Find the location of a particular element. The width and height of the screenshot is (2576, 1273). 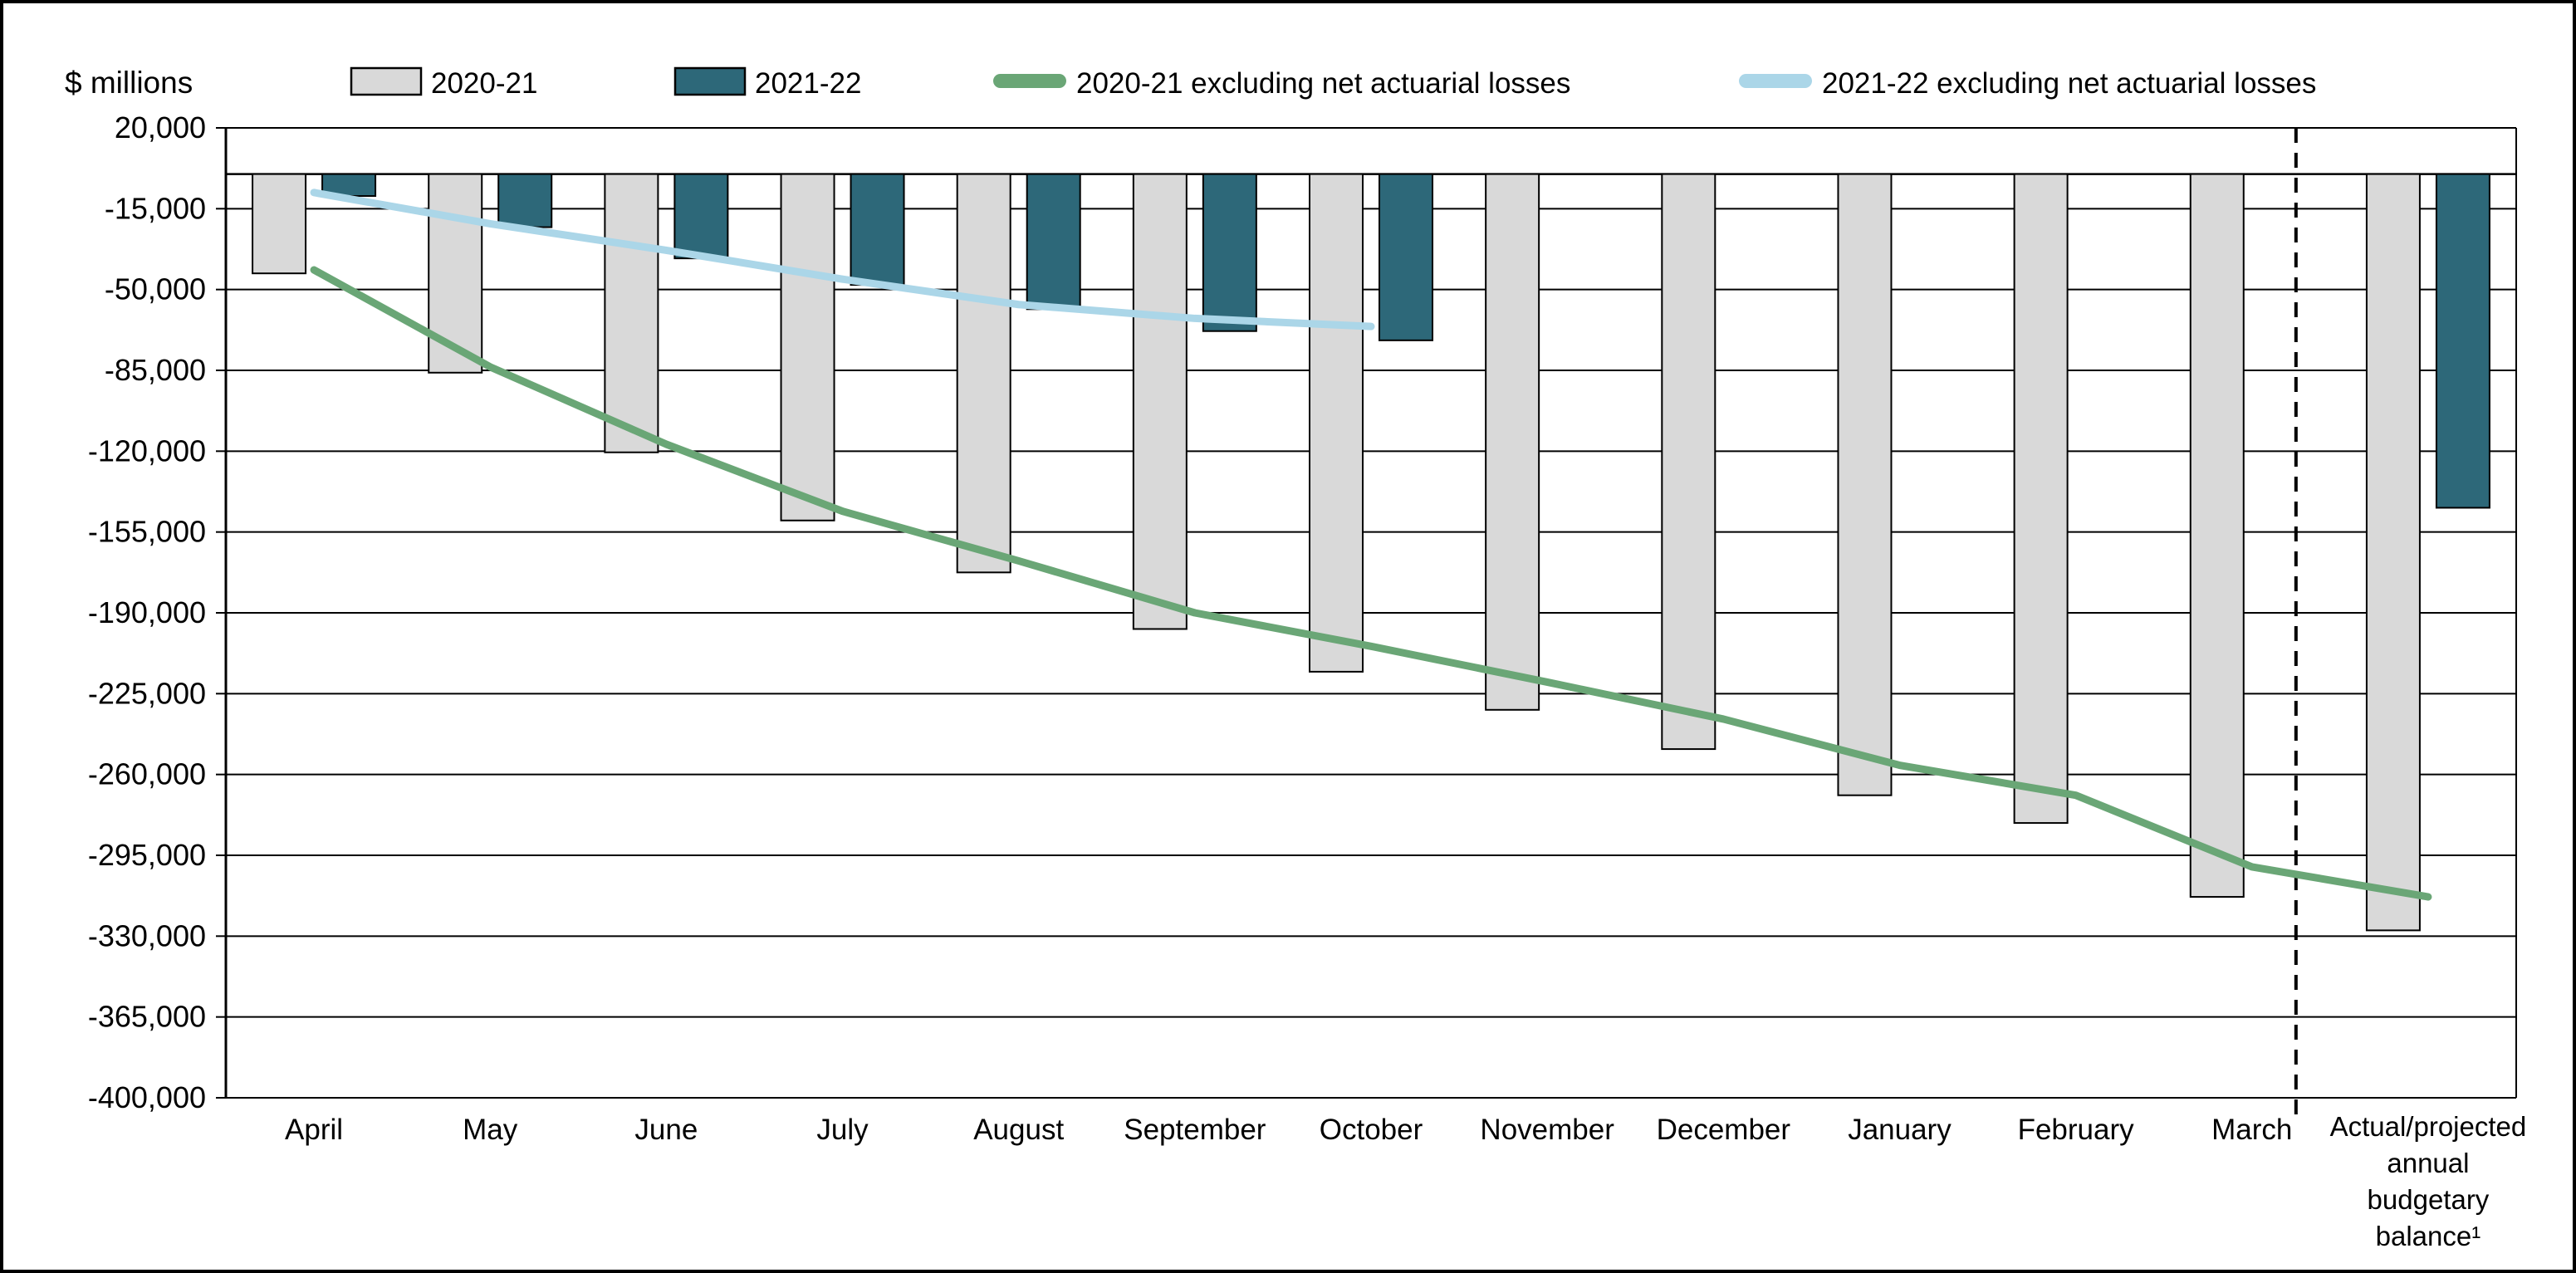

x-tick-label-june: June is located at coordinates (666, 1130).